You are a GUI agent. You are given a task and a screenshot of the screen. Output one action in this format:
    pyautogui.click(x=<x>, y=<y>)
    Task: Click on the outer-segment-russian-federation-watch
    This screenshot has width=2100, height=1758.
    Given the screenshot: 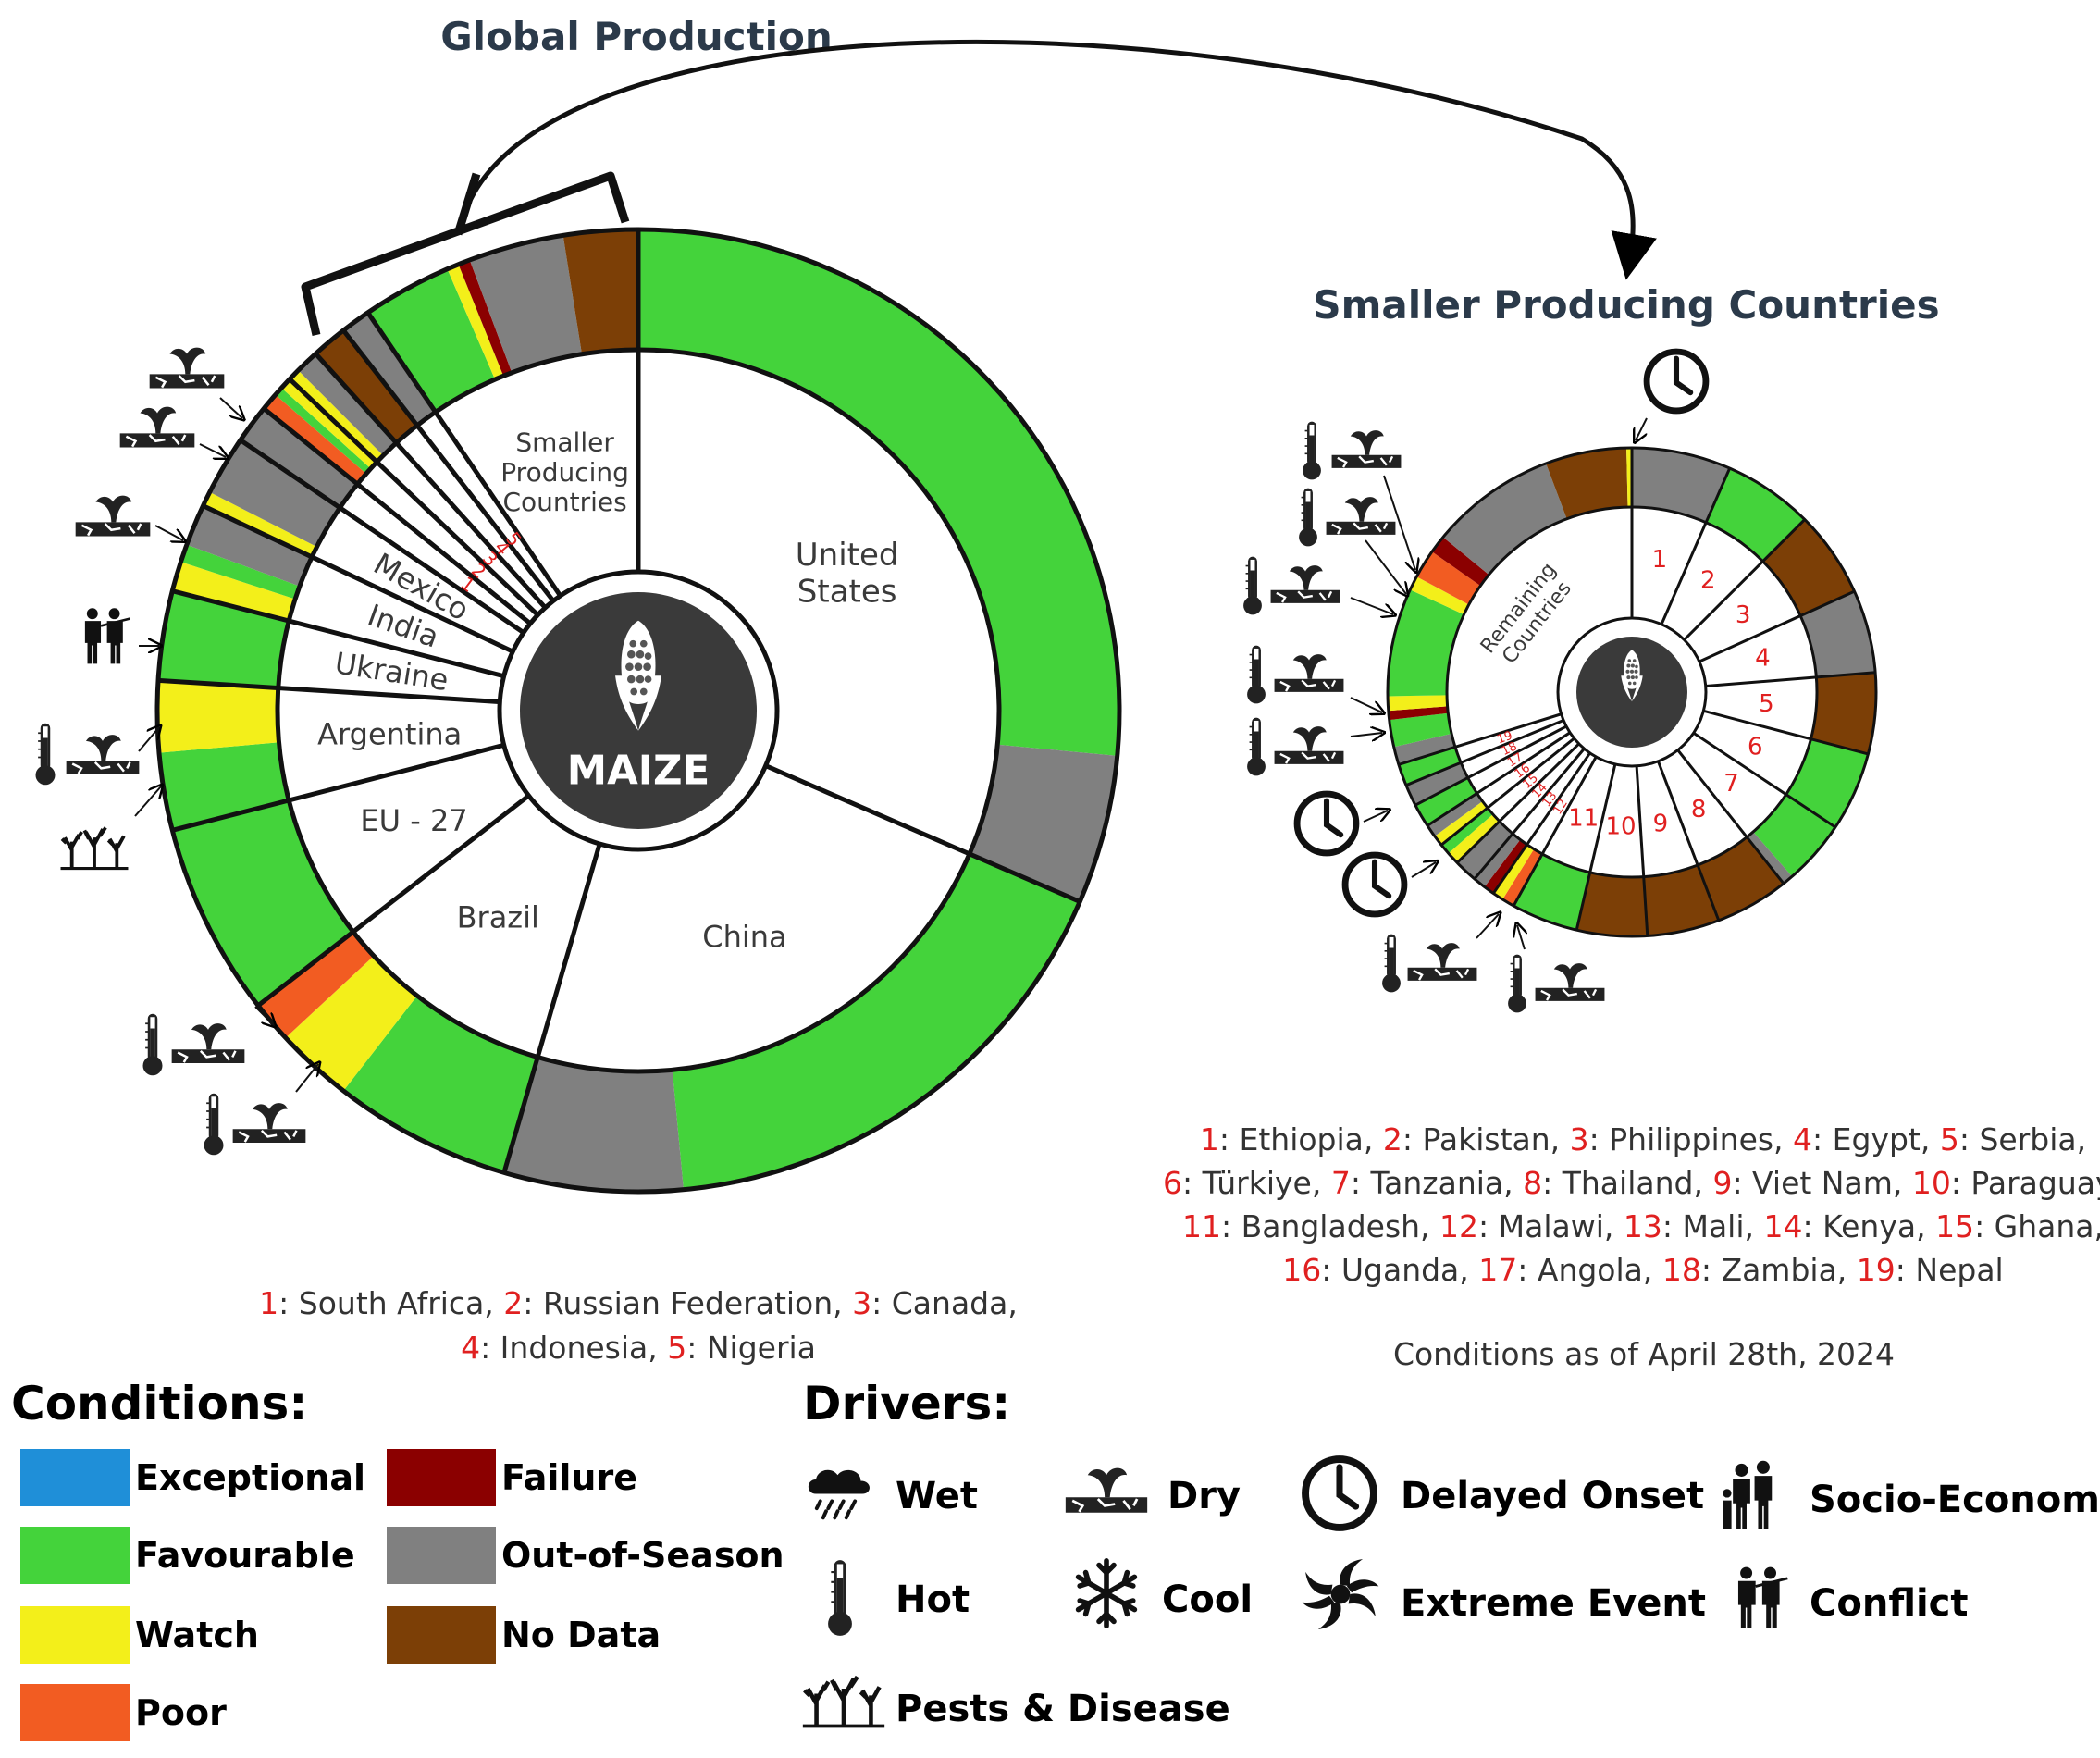 What is the action you would take?
    pyautogui.click(x=329, y=423)
    